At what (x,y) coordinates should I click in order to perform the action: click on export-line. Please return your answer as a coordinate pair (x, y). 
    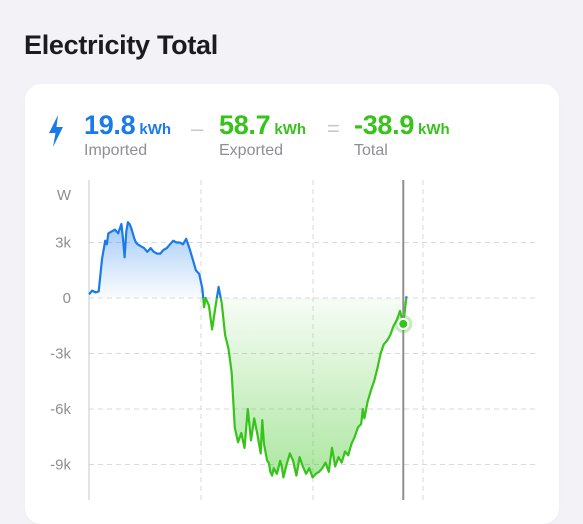
    Looking at the image, I should click on (305, 388).